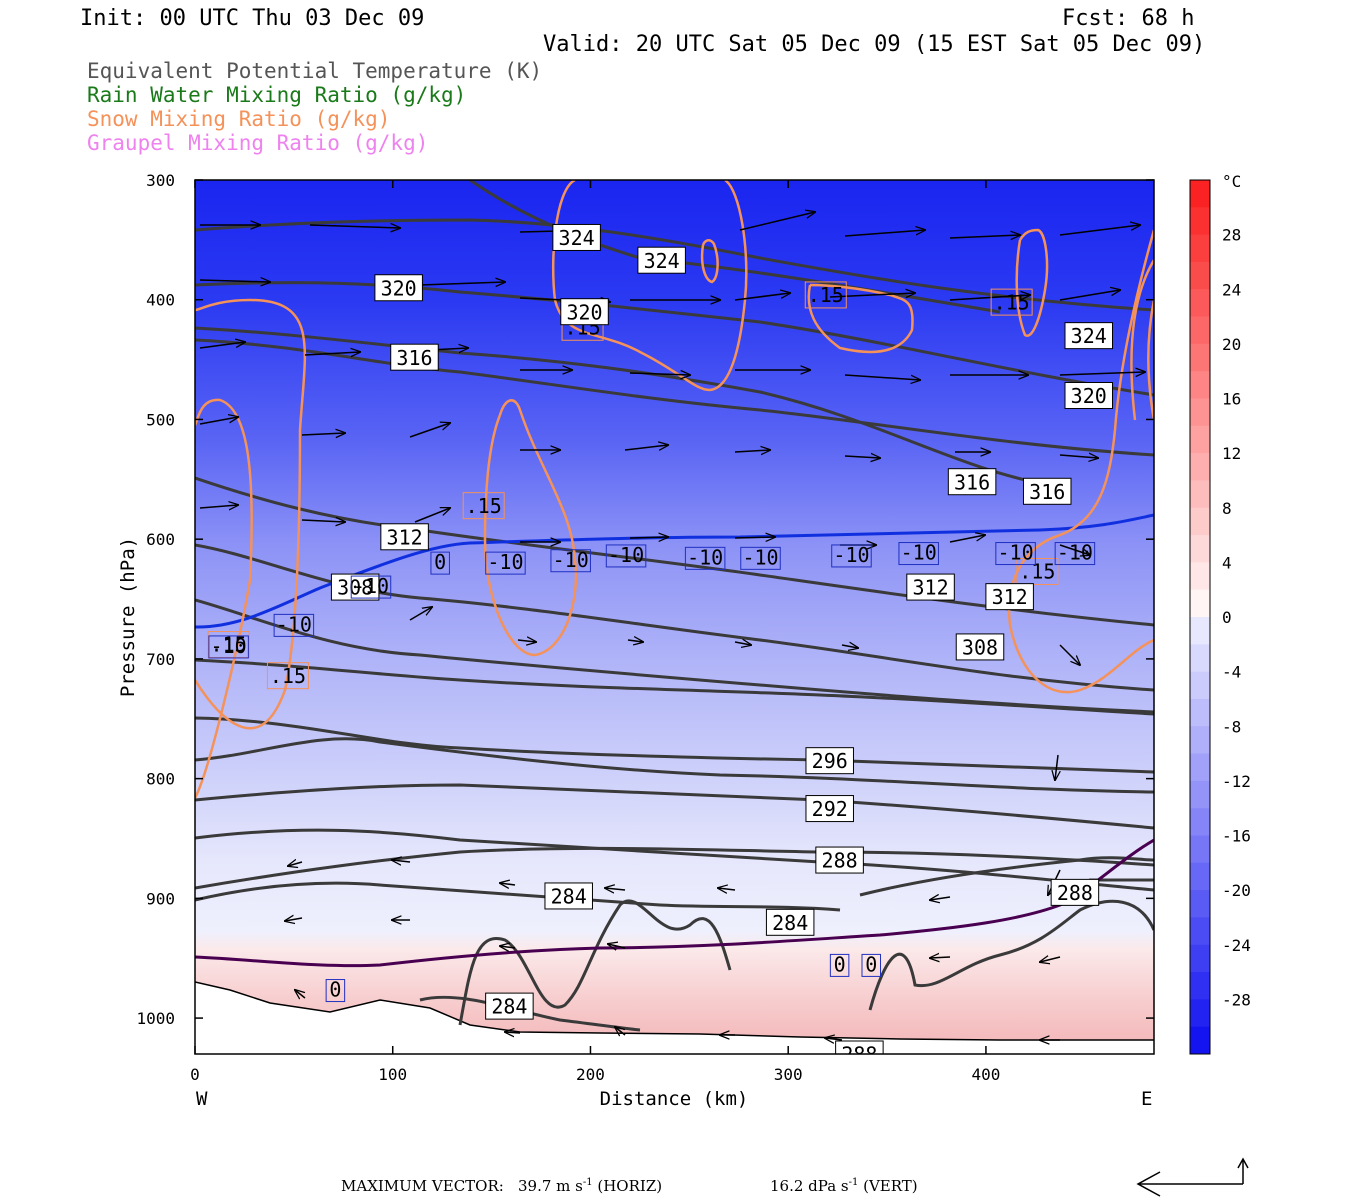 This screenshot has width=1350, height=1200. Describe the element at coordinates (590, 1074) in the screenshot. I see `x-tick-label: 200` at that location.